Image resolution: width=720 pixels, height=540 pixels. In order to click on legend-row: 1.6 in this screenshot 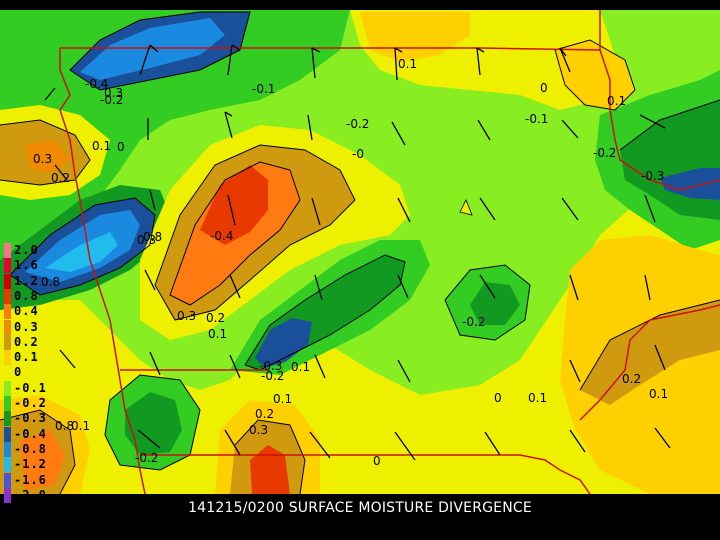, I will do `click(30, 266)`.